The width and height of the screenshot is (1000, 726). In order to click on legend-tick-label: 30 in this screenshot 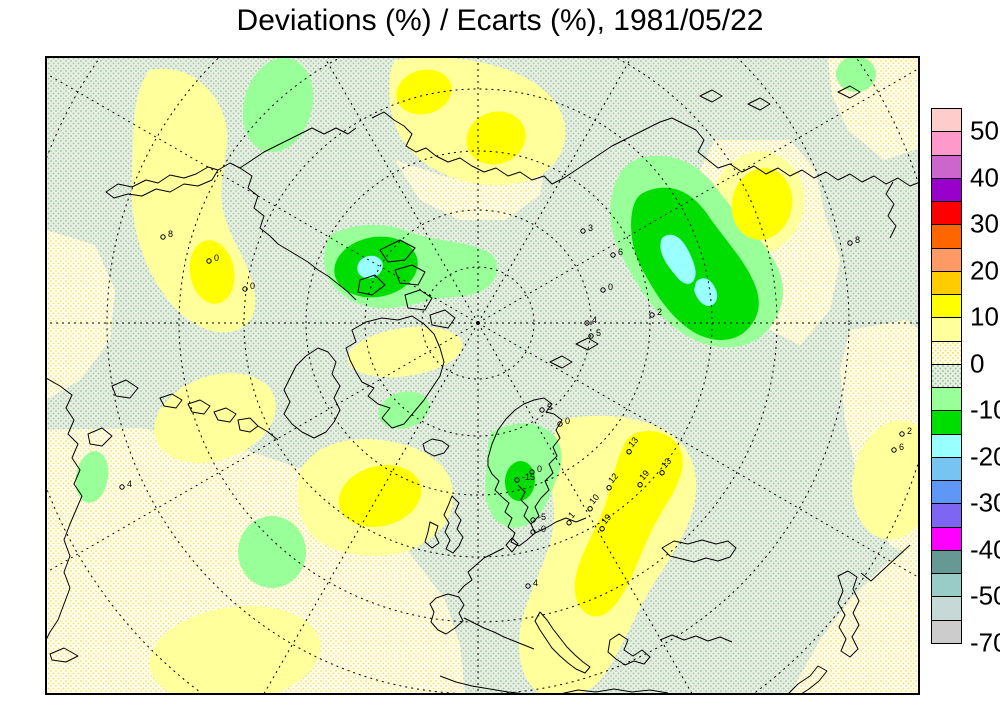, I will do `click(984, 223)`.